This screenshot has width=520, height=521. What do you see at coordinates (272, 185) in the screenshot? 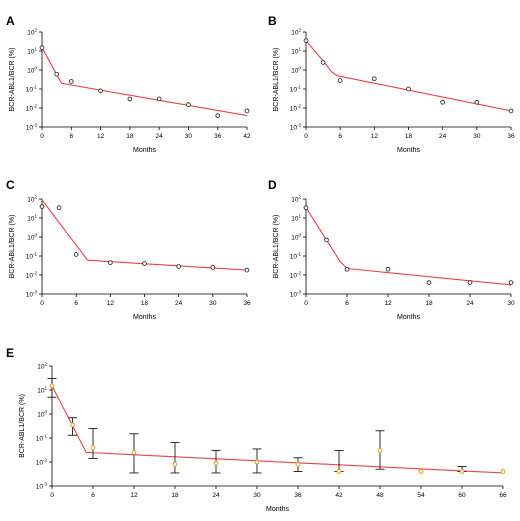
I see `panel-label: D` at bounding box center [272, 185].